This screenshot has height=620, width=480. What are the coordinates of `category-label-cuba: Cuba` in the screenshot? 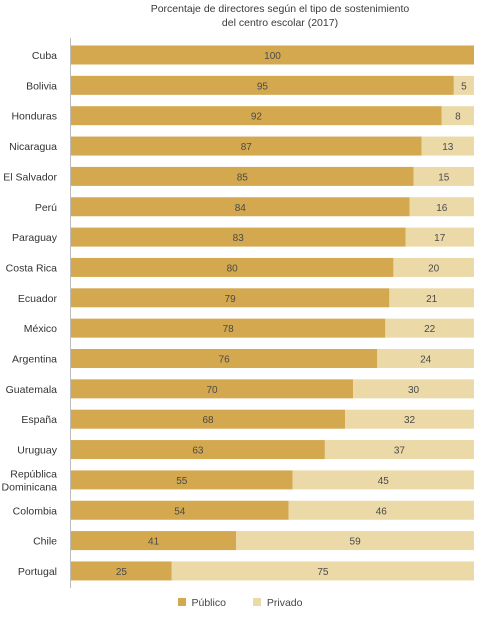 It's located at (44, 56).